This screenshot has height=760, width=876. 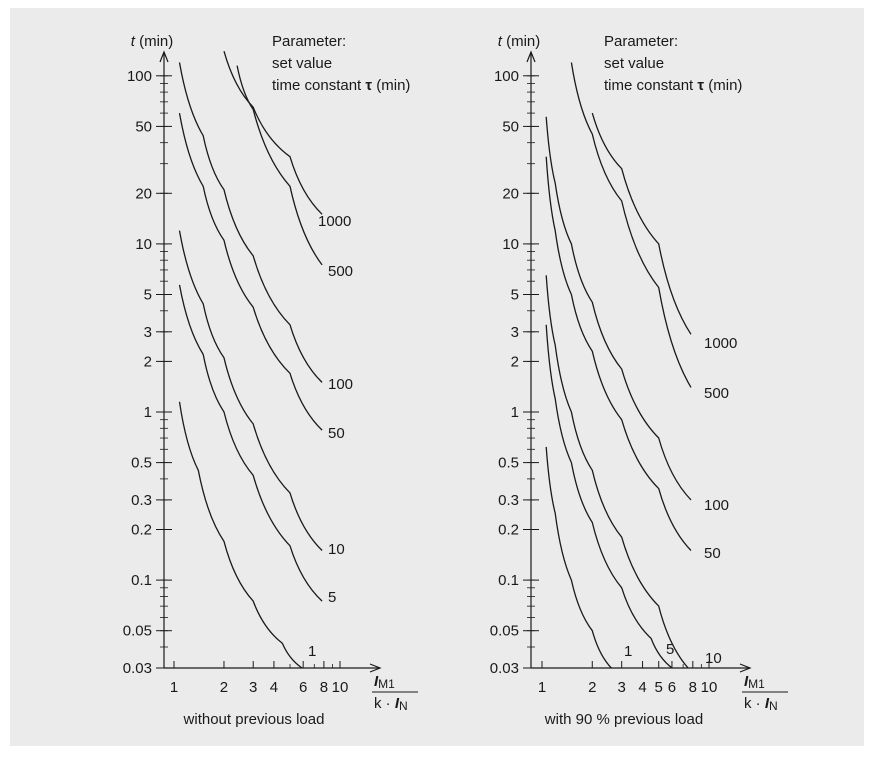 What do you see at coordinates (254, 719) in the screenshot?
I see `panel-caption: without previous load` at bounding box center [254, 719].